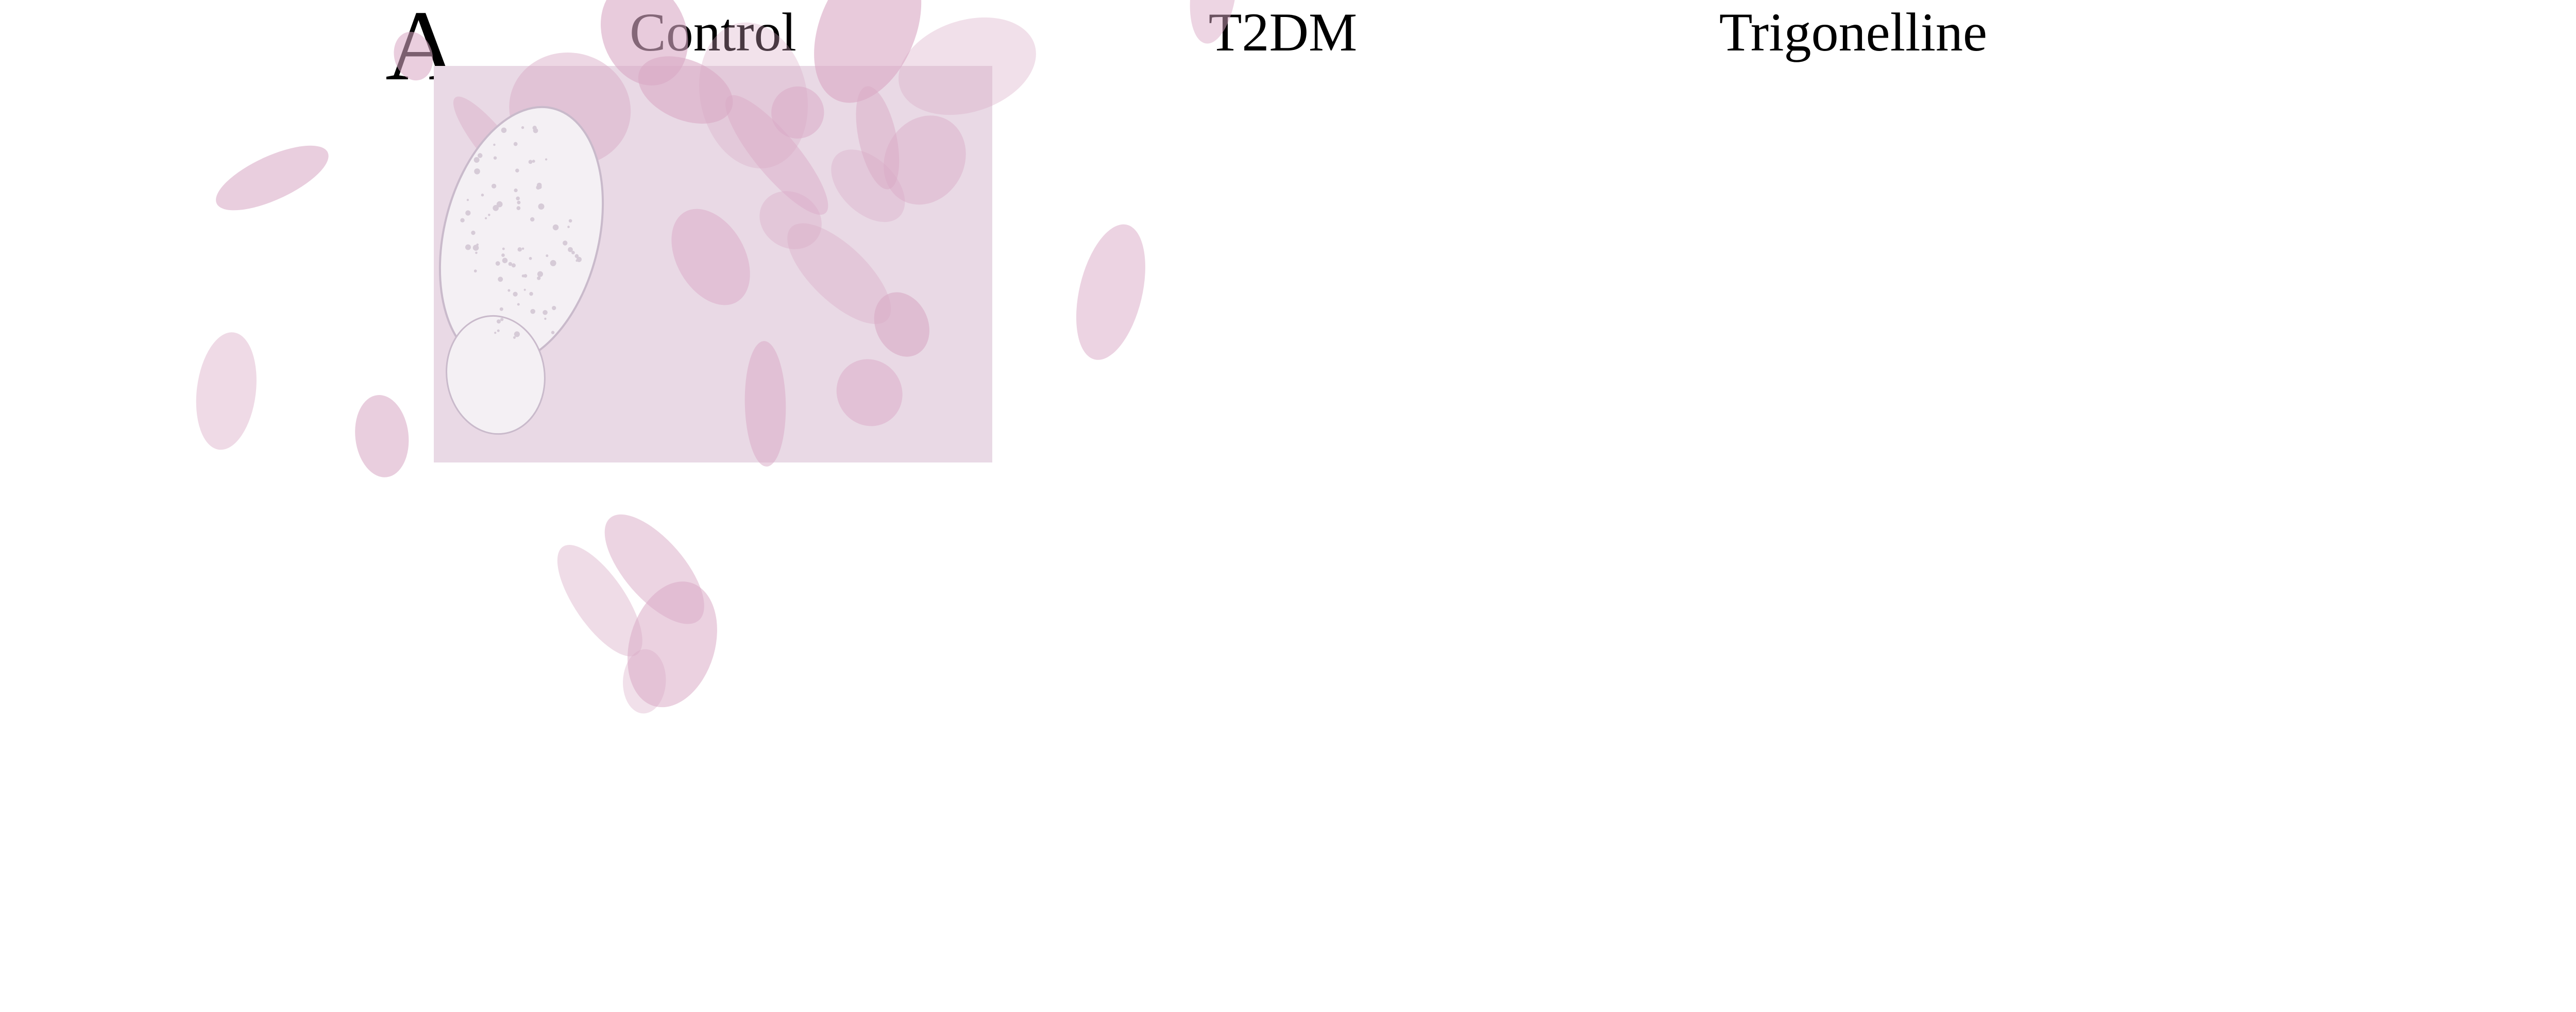 This screenshot has height=1012, width=2576. Describe the element at coordinates (1853, 264) in the screenshot. I see `histology-image-trigonelline` at that location.